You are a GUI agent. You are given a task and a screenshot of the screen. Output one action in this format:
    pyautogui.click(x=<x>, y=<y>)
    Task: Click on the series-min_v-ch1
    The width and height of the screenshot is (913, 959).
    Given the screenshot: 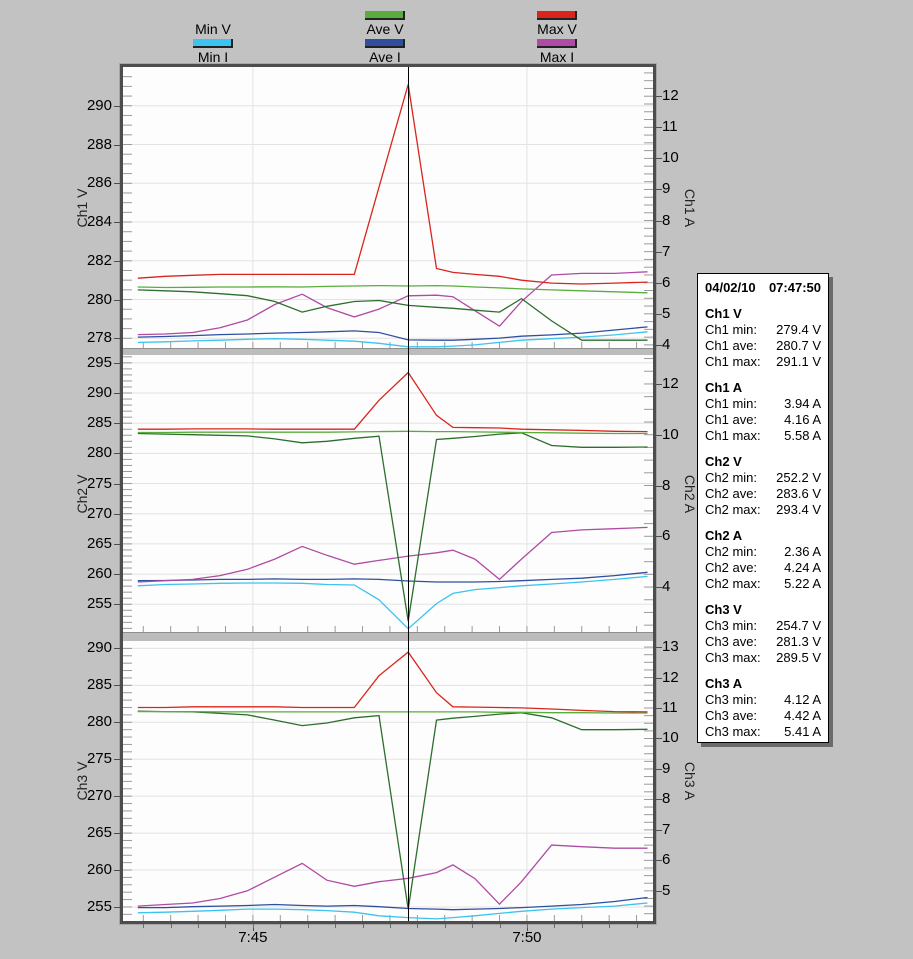 What is the action you would take?
    pyautogui.click(x=392, y=315)
    